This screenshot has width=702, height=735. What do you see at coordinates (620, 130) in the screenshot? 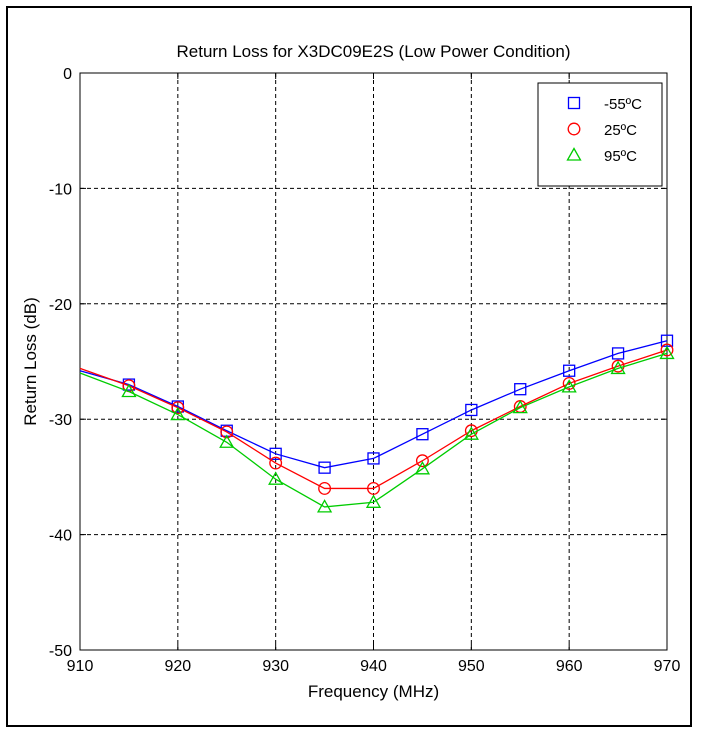
I see `legend-label: 25ºC` at bounding box center [620, 130].